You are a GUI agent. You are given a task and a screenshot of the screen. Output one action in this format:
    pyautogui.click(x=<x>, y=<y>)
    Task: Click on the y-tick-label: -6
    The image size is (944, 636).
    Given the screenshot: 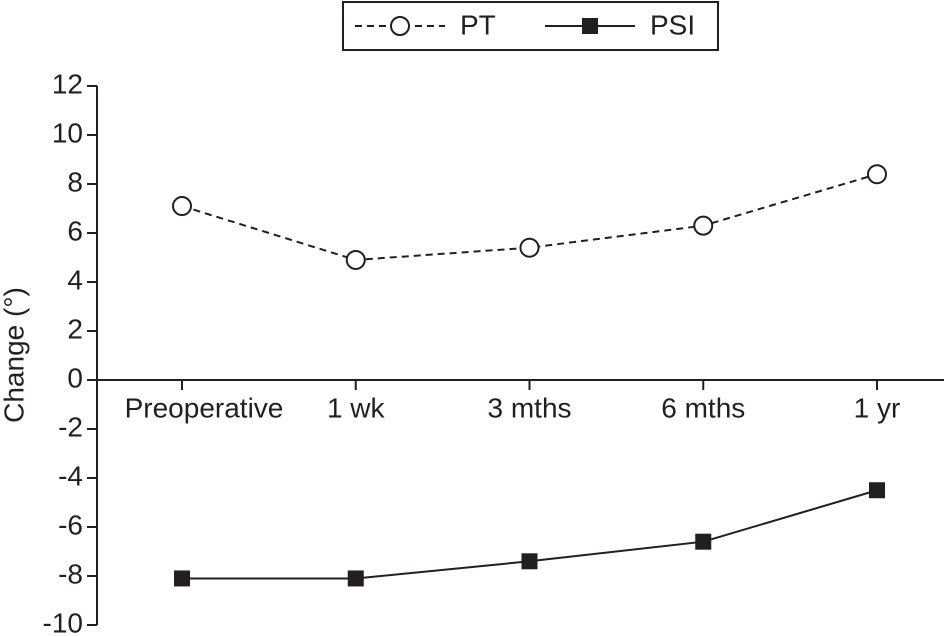 What is the action you would take?
    pyautogui.click(x=70, y=524)
    